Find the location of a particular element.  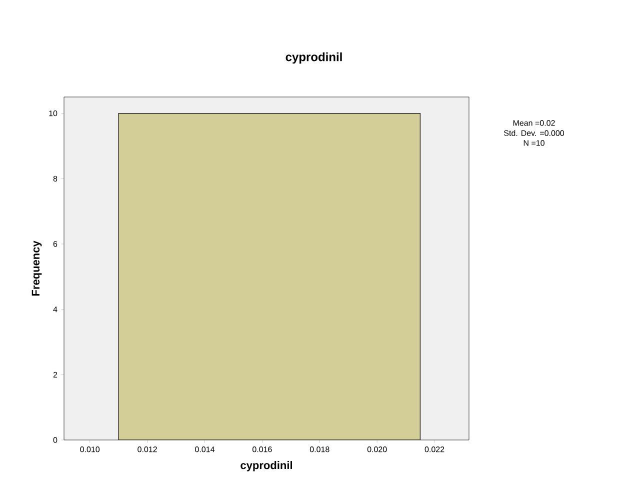

x-tick-label: 0.020 is located at coordinates (377, 449).